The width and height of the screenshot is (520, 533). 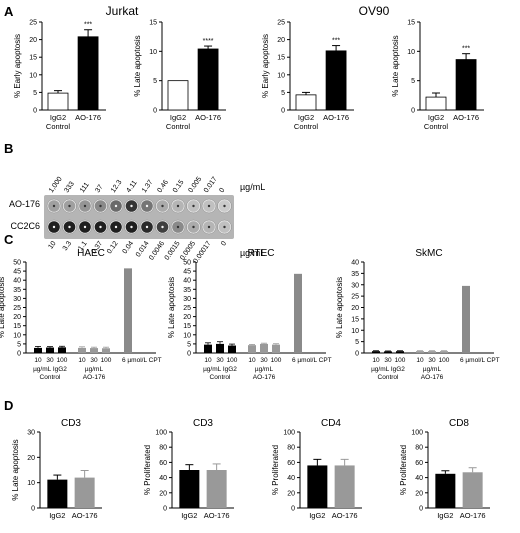 What do you see at coordinates (203, 423) in the screenshot?
I see `chart-title: CD3` at bounding box center [203, 423].